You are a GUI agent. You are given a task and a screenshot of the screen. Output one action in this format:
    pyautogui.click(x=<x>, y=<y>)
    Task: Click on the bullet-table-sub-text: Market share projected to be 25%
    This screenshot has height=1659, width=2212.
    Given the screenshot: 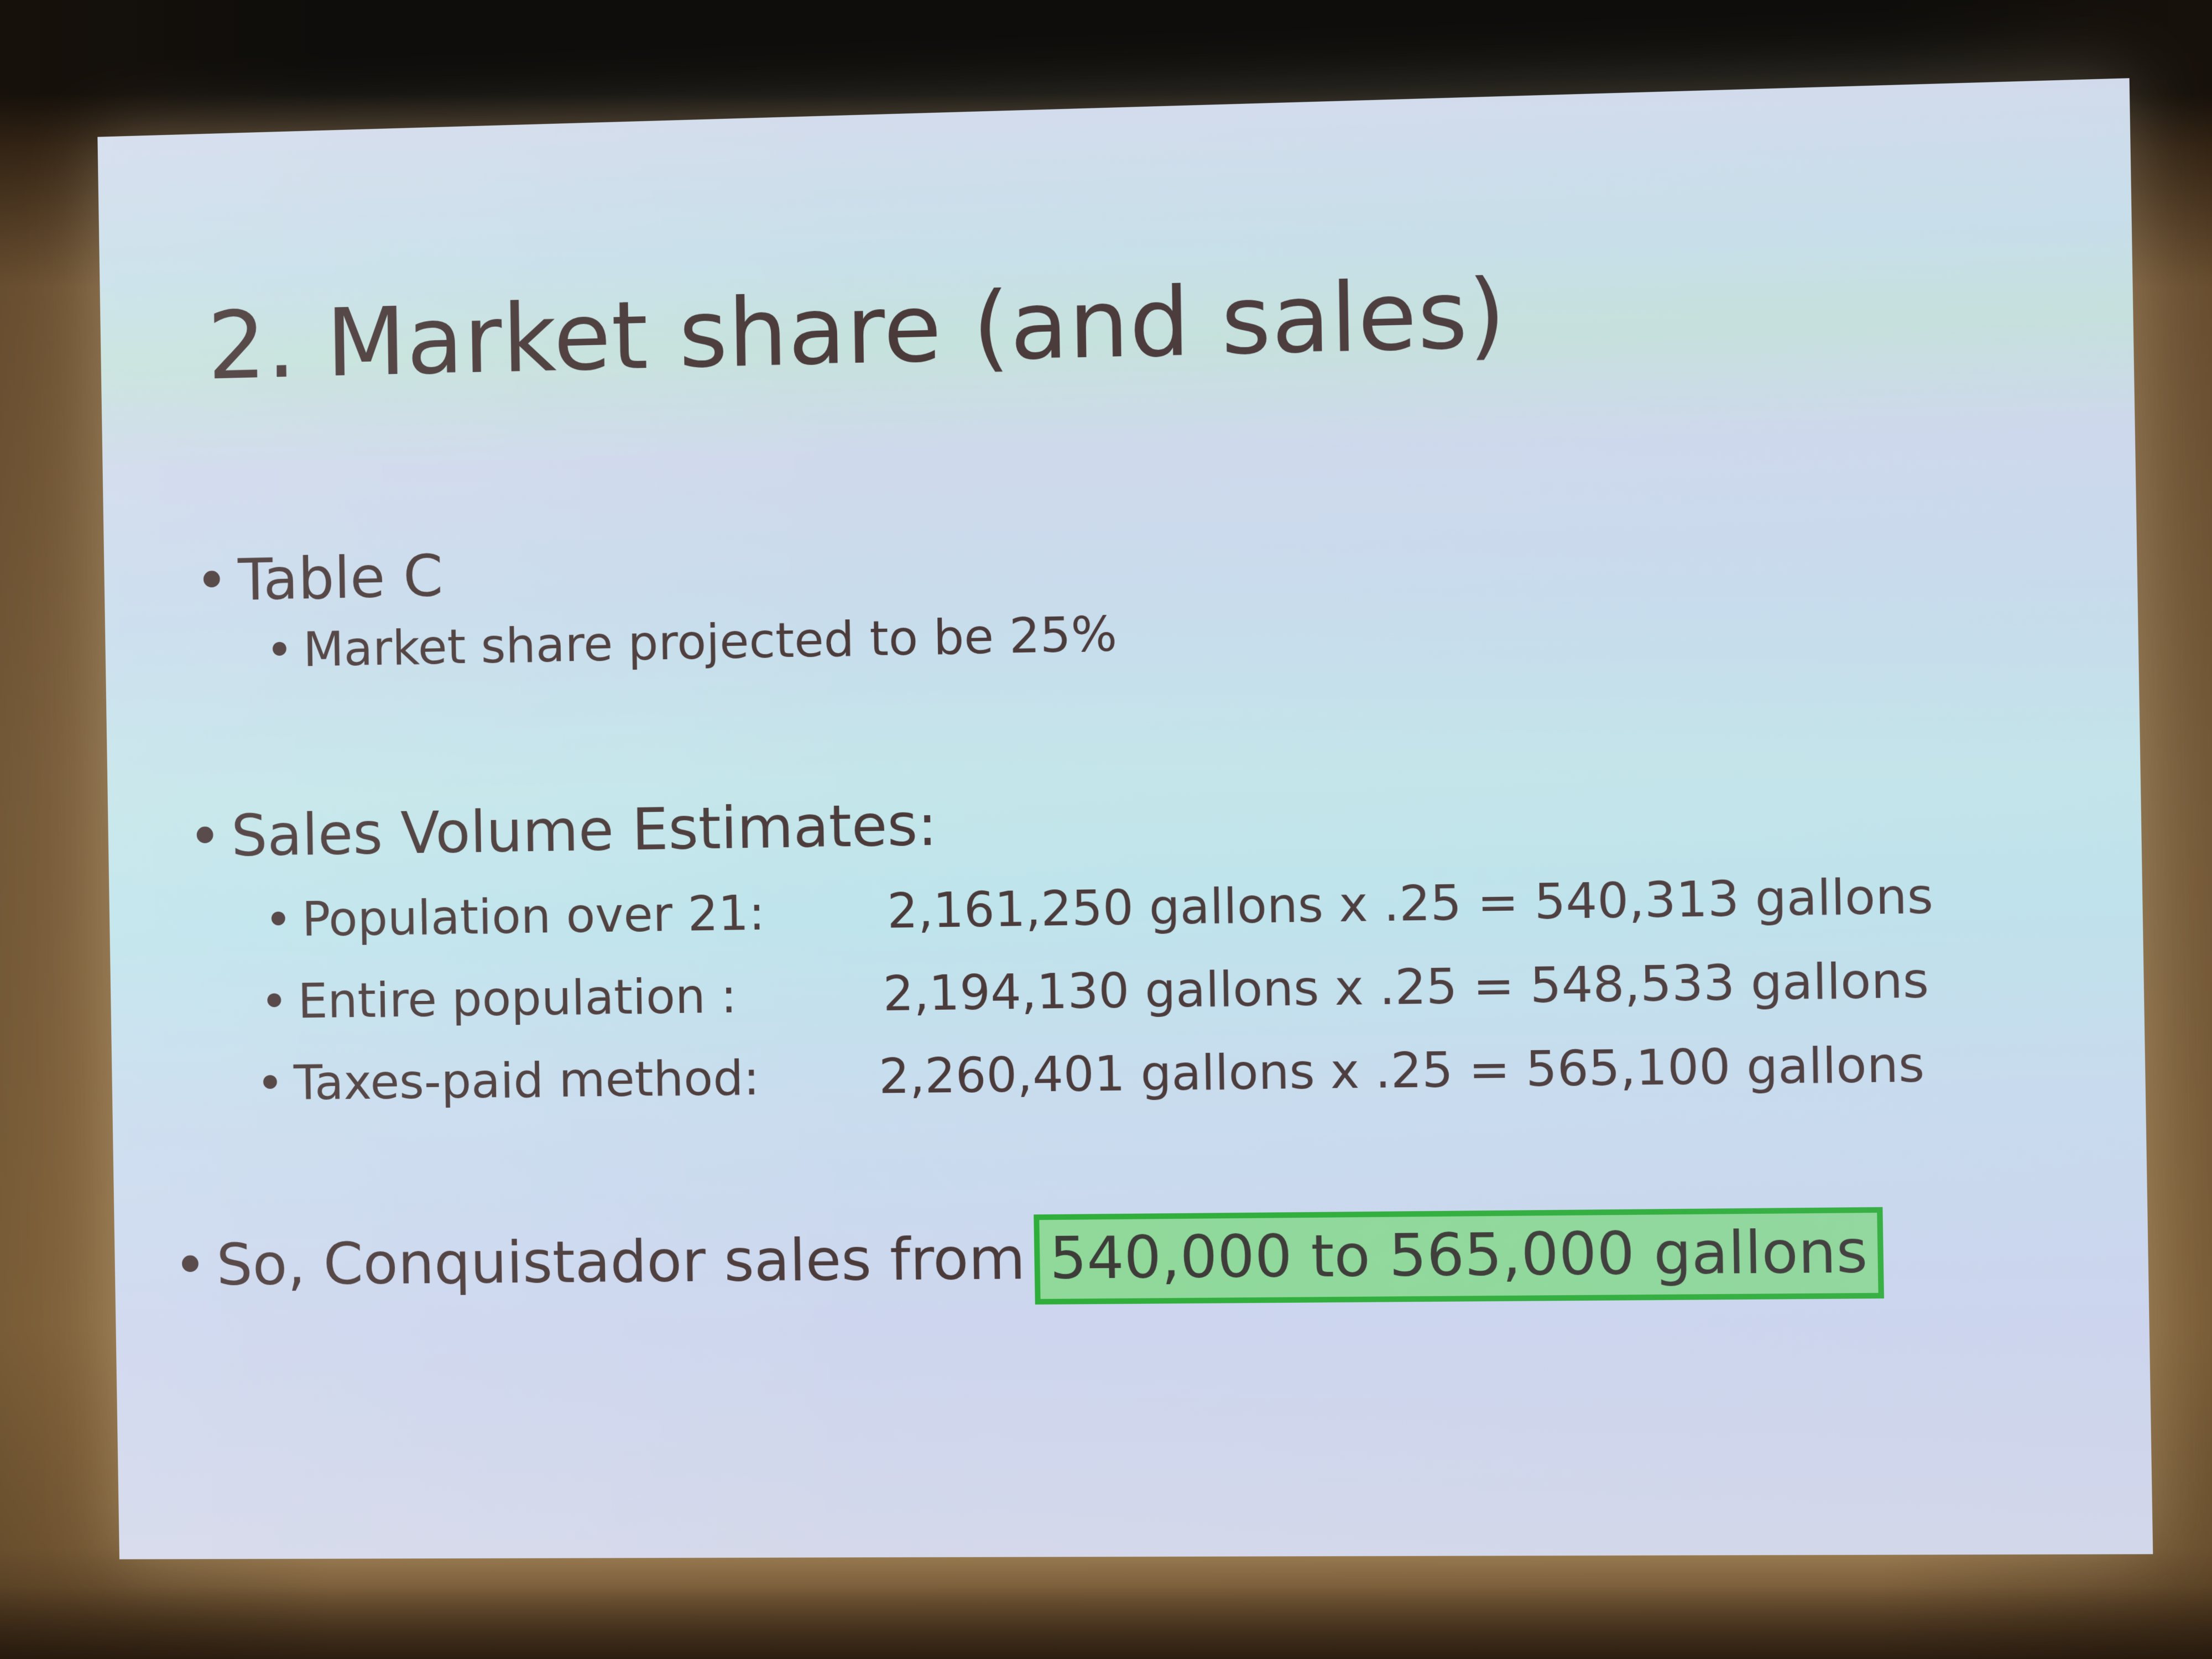 What is the action you would take?
    pyautogui.click(x=710, y=642)
    